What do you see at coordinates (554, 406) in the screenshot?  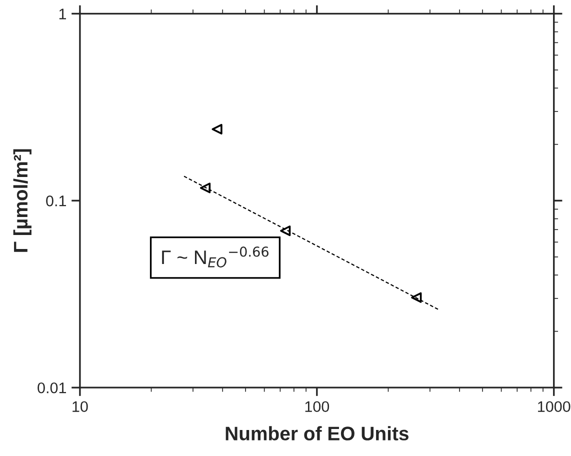 I see `x-tick-label: 1000` at bounding box center [554, 406].